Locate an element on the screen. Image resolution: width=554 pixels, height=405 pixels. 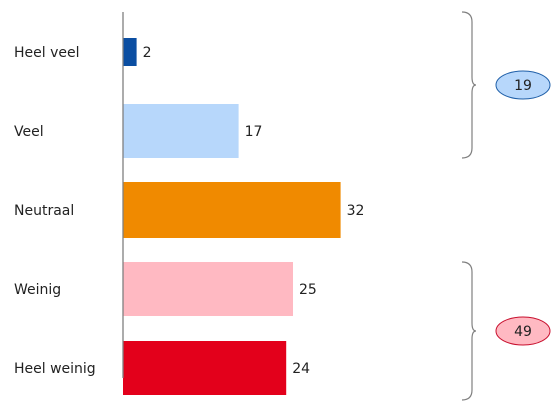
category-label: Neutraal is located at coordinates (44, 211).